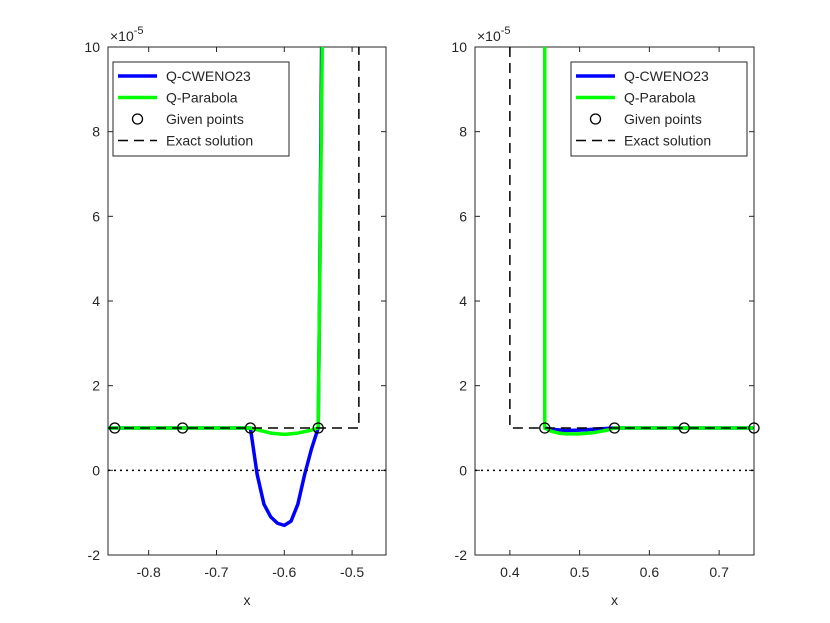 The width and height of the screenshot is (830, 623). Describe the element at coordinates (510, 572) in the screenshot. I see `x-tick-label: 0.4` at that location.